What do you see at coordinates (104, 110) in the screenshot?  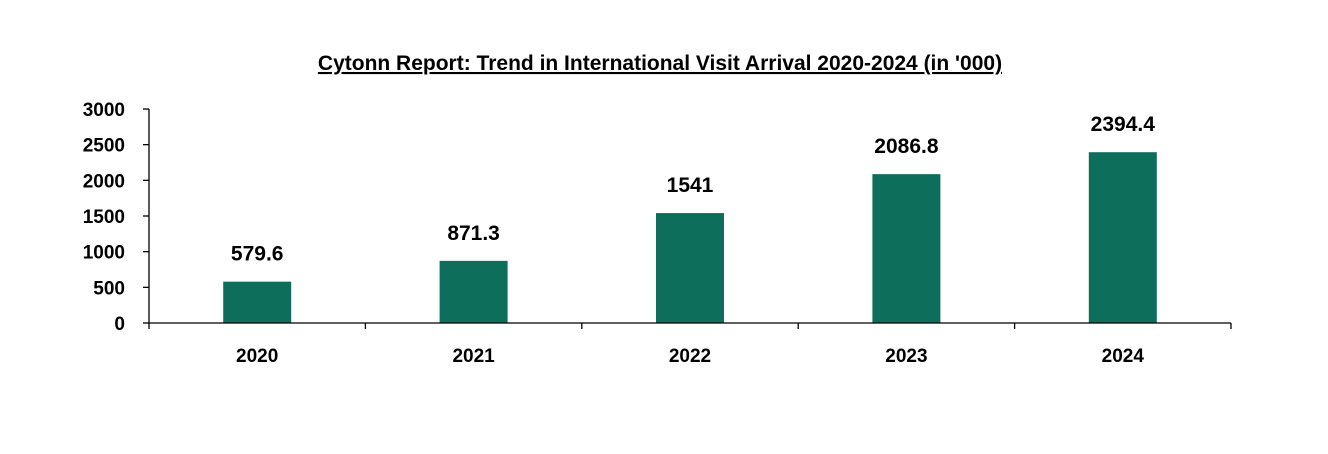 I see `y-tick-label-3000: 3000` at bounding box center [104, 110].